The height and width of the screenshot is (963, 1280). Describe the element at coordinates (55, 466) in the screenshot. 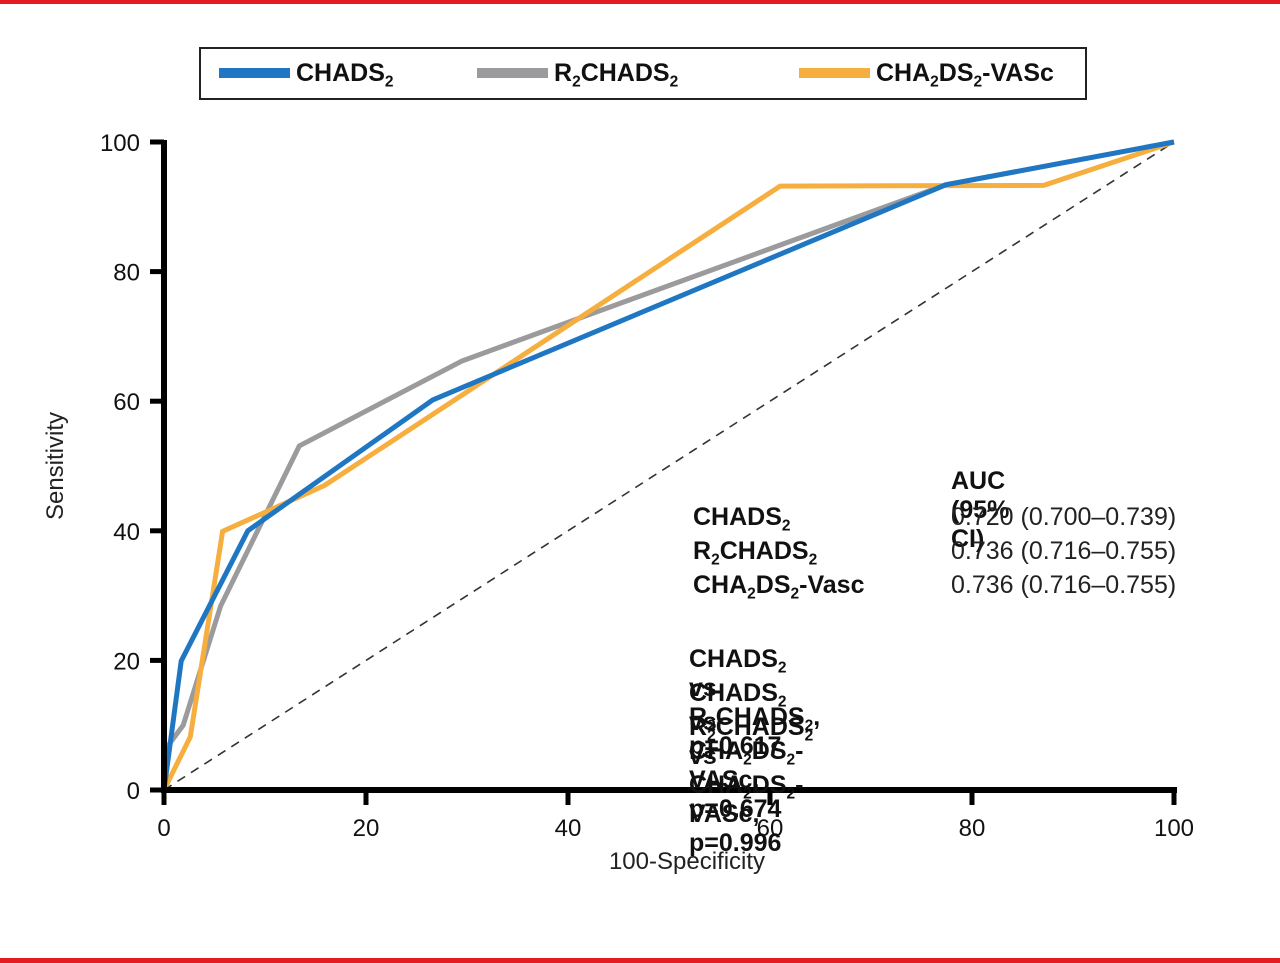

I see `y-axis-title: Sensitivity` at that location.